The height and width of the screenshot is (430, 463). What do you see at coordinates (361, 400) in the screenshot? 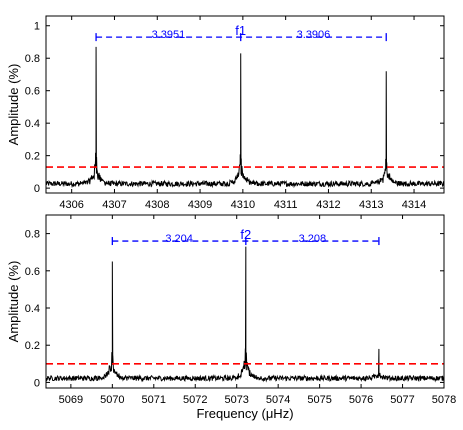
I see `x-tick-label: 5076` at bounding box center [361, 400].